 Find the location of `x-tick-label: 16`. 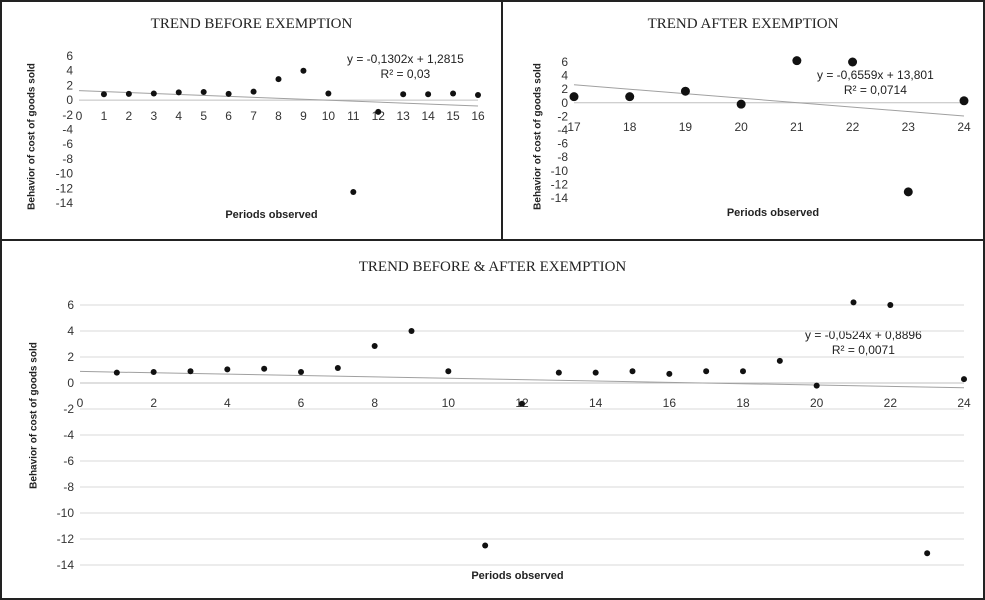

x-tick-label: 16 is located at coordinates (670, 403).